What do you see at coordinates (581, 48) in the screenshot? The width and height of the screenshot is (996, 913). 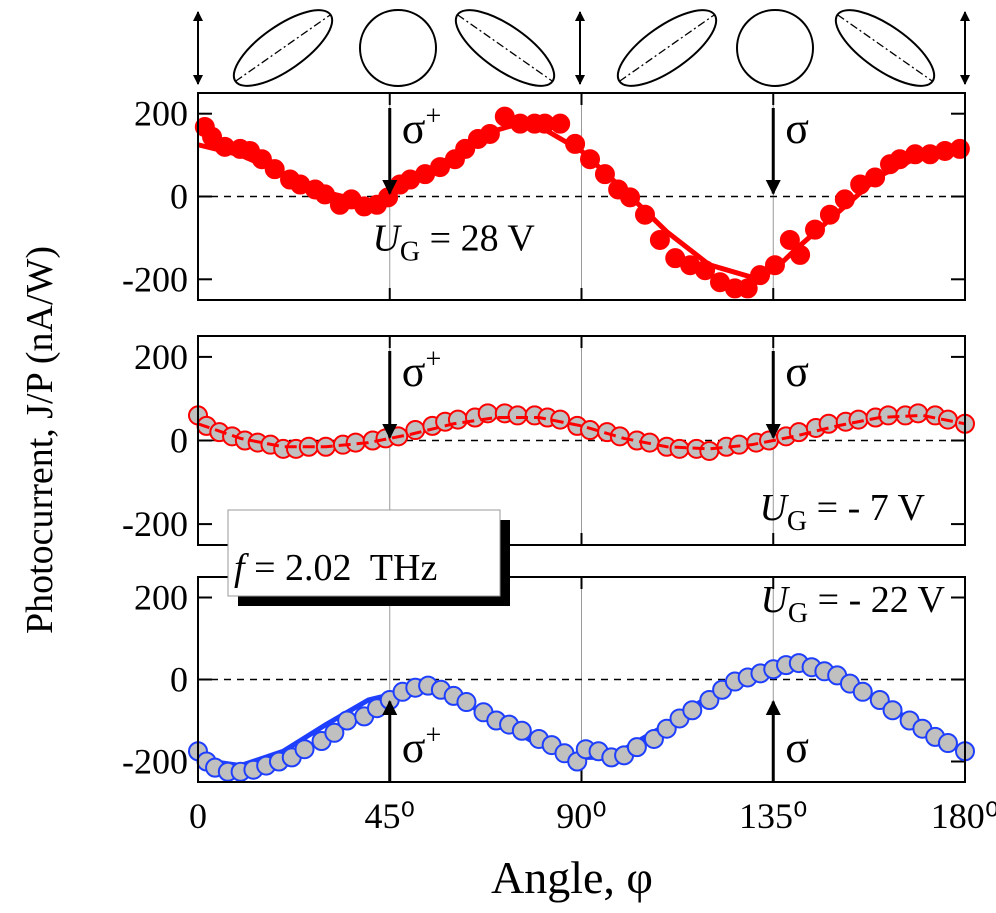 I see `polarization-icons` at bounding box center [581, 48].